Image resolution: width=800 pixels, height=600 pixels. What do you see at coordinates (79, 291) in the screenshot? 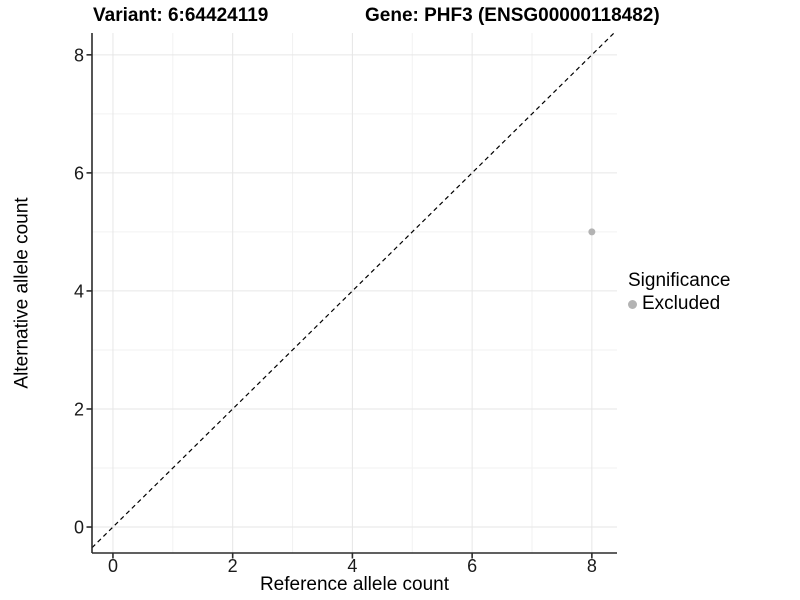
I see `y-tick-label: 4` at bounding box center [79, 291].